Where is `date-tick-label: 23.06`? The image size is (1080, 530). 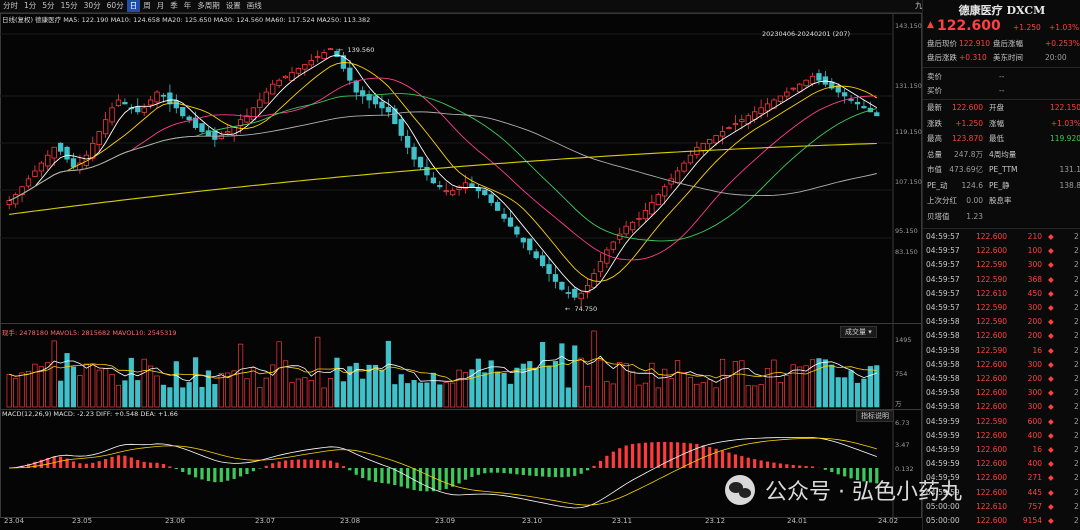
date-tick-label: 23.06 is located at coordinates (175, 521).